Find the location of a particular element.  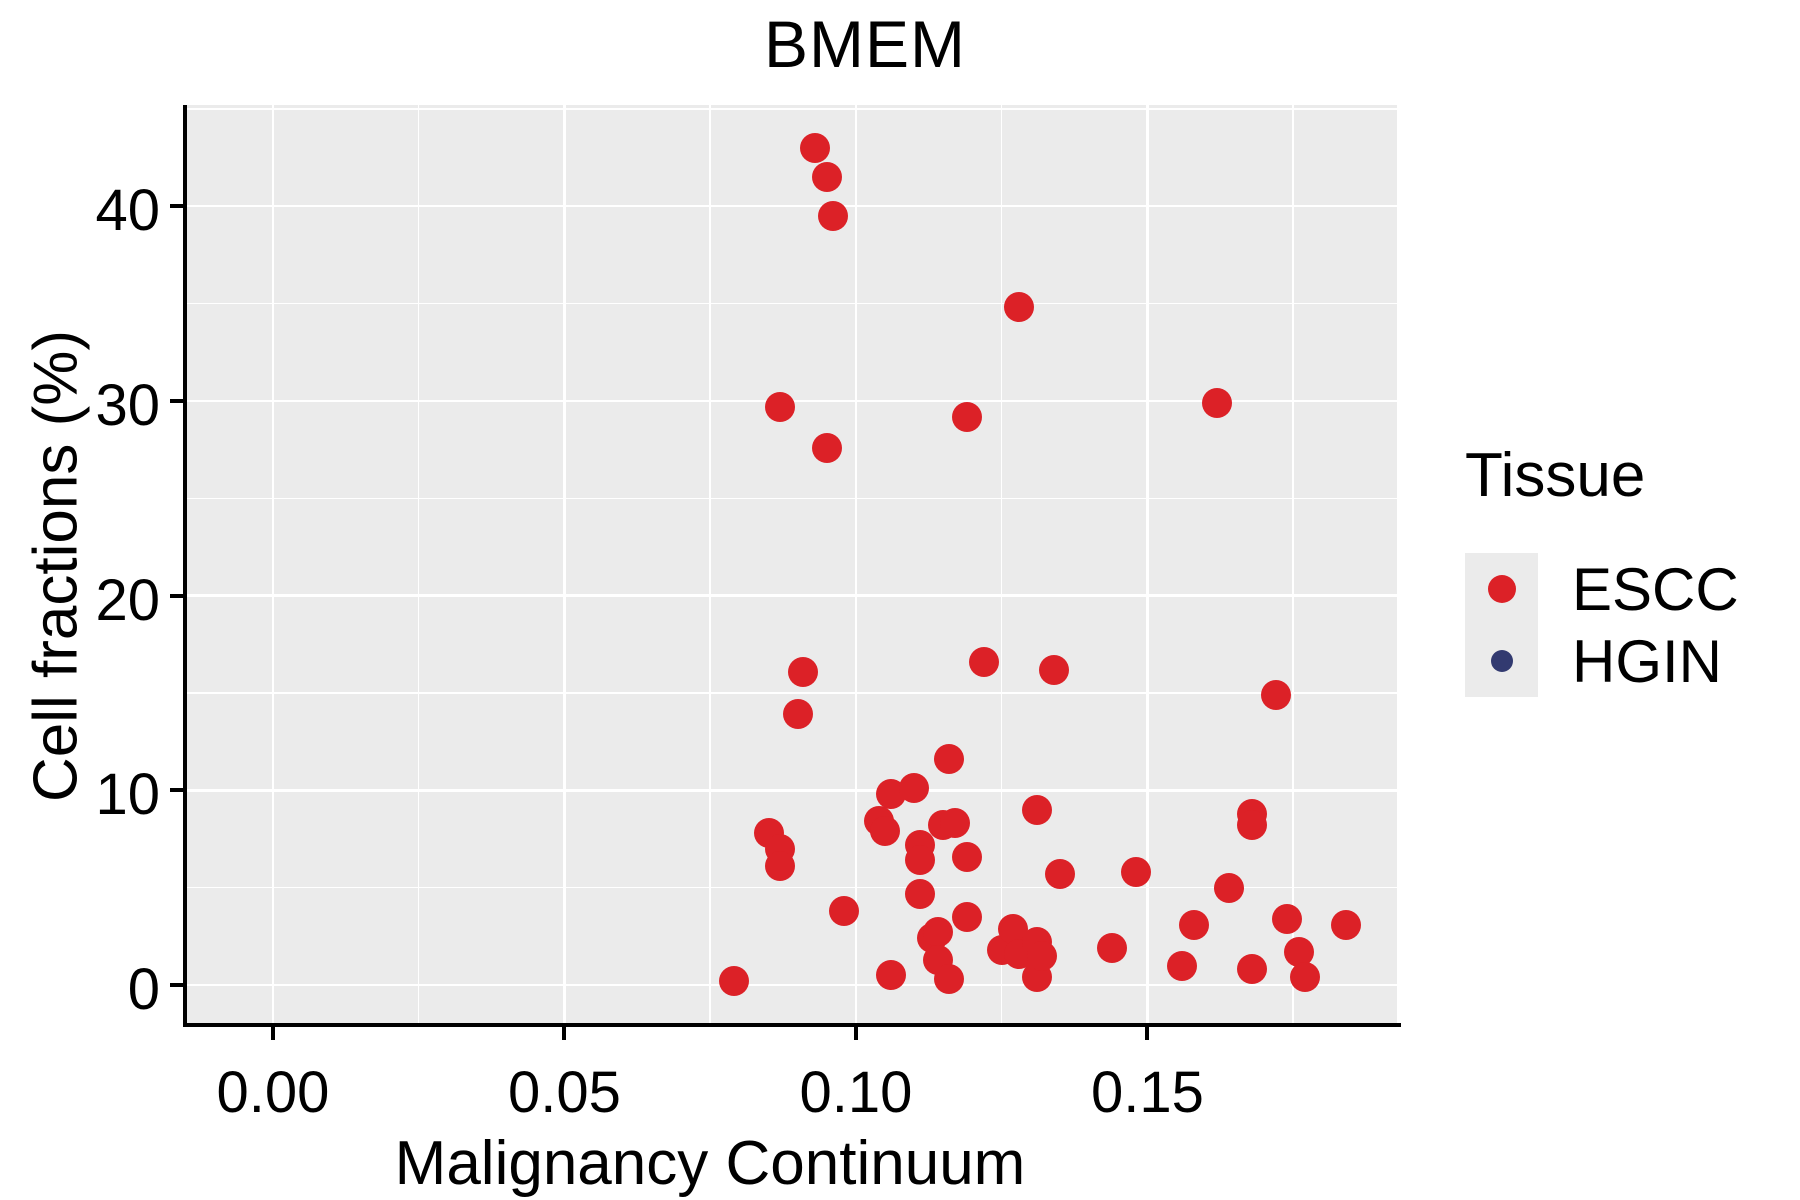

y-tick-label: 30 is located at coordinates (127, 405).